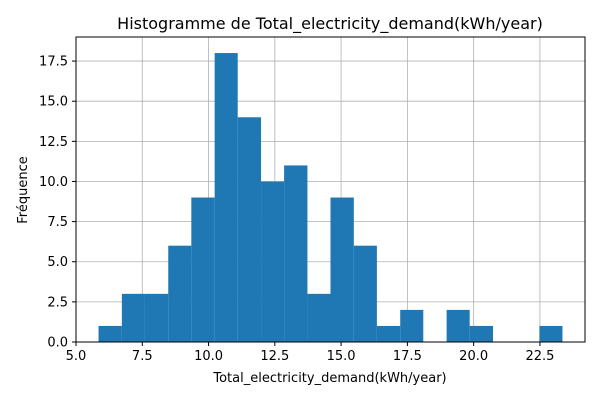 The width and height of the screenshot is (600, 400). Describe the element at coordinates (57, 262) in the screenshot. I see `y-tick-label: 5.0` at that location.